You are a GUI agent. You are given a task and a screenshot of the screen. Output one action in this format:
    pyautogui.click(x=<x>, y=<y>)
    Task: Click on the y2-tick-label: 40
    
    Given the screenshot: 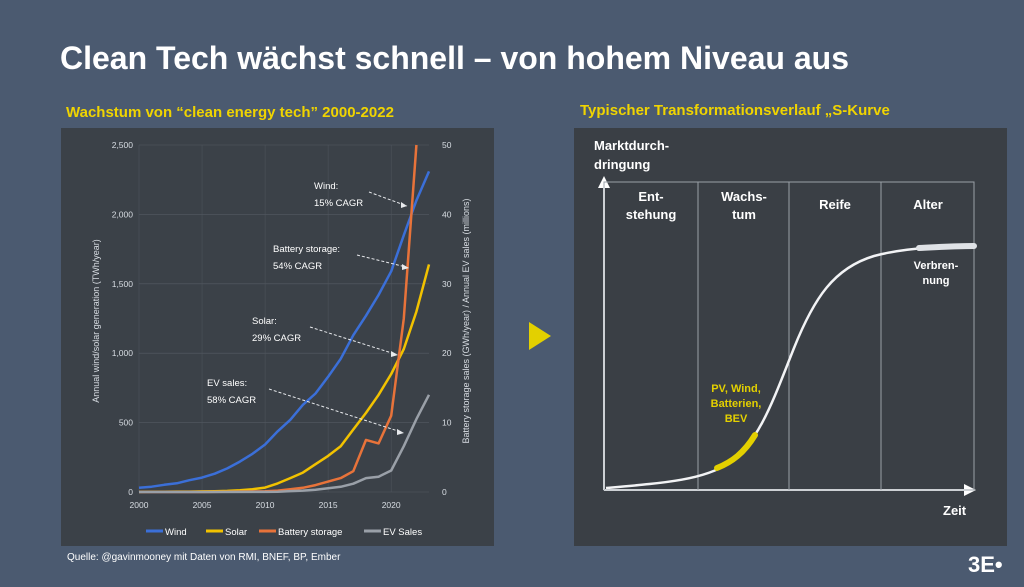 What is the action you would take?
    pyautogui.click(x=447, y=214)
    